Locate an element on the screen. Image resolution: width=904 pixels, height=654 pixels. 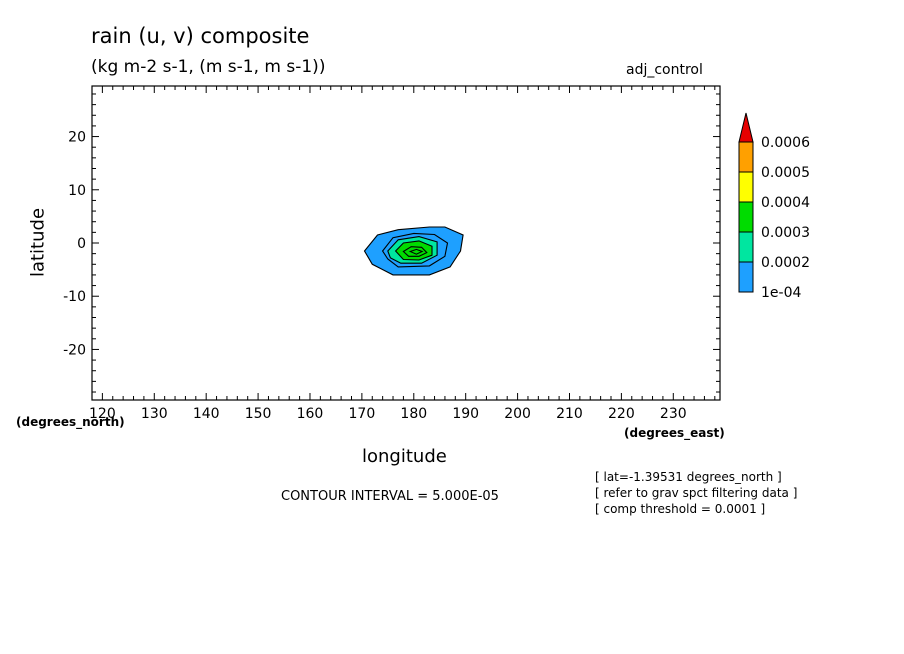
x-axis-label: longitude is located at coordinates (404, 456).